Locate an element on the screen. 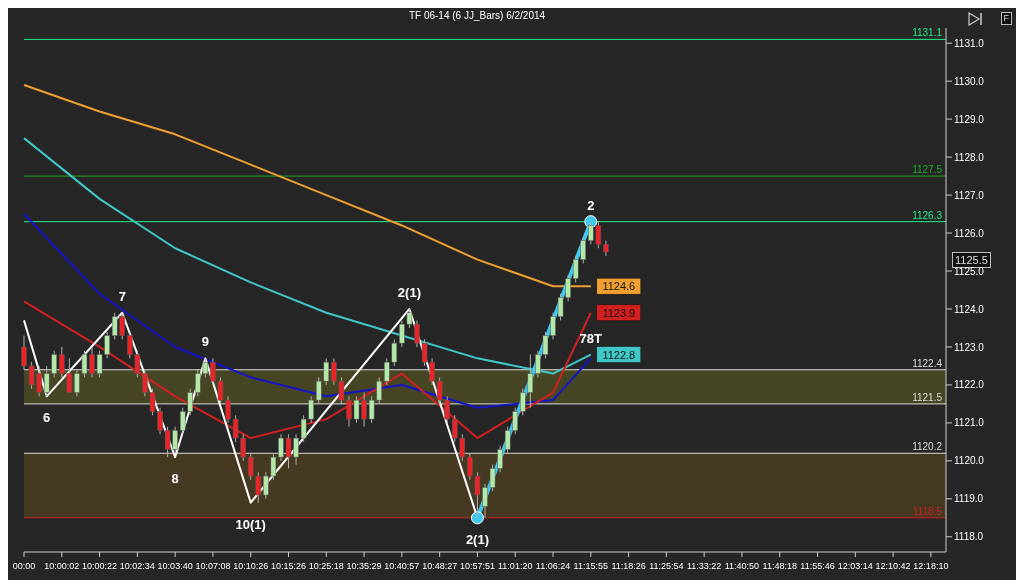 The height and width of the screenshot is (588, 1024). y-tick-label: 1128.0 is located at coordinates (969, 157).